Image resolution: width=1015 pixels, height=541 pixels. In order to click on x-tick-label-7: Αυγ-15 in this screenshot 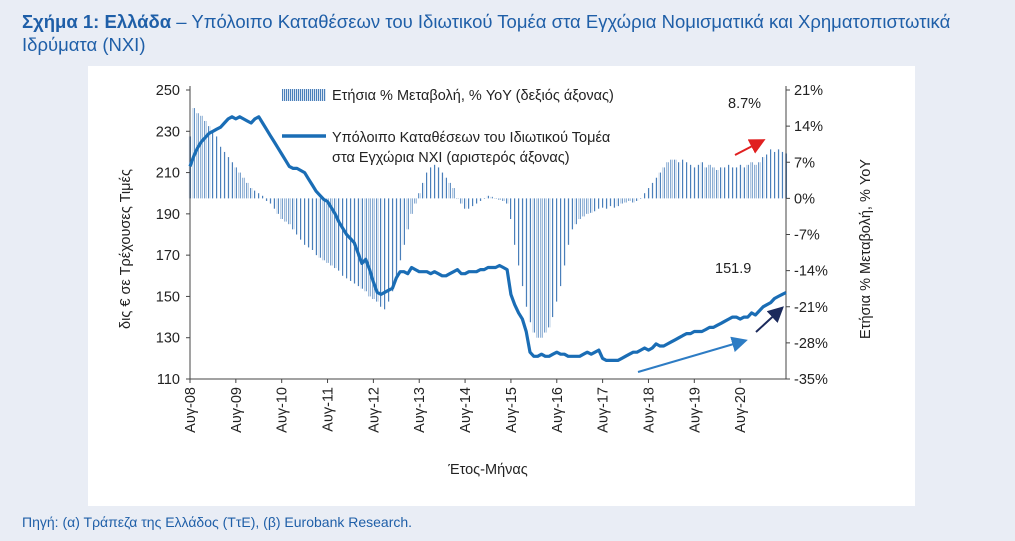, I will do `click(512, 410)`.